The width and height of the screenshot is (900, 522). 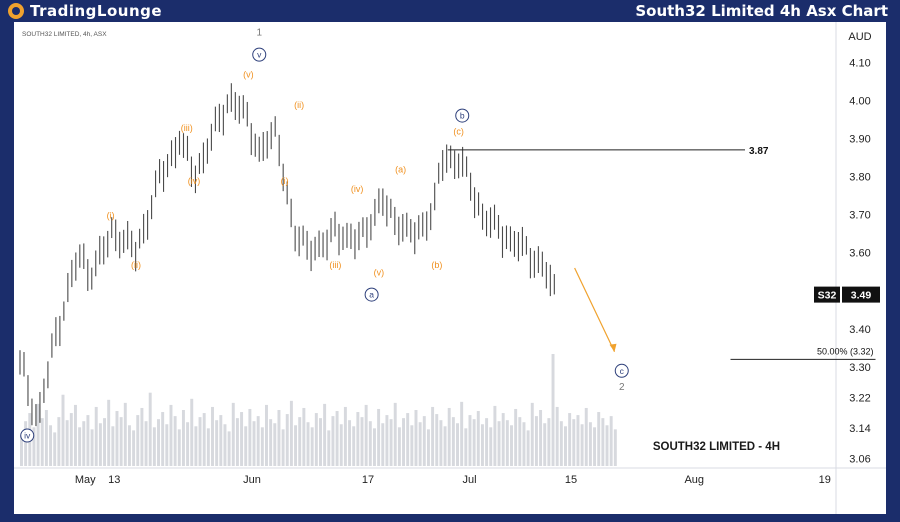 I want to click on wave-label-minor: (c), so click(x=458, y=132).